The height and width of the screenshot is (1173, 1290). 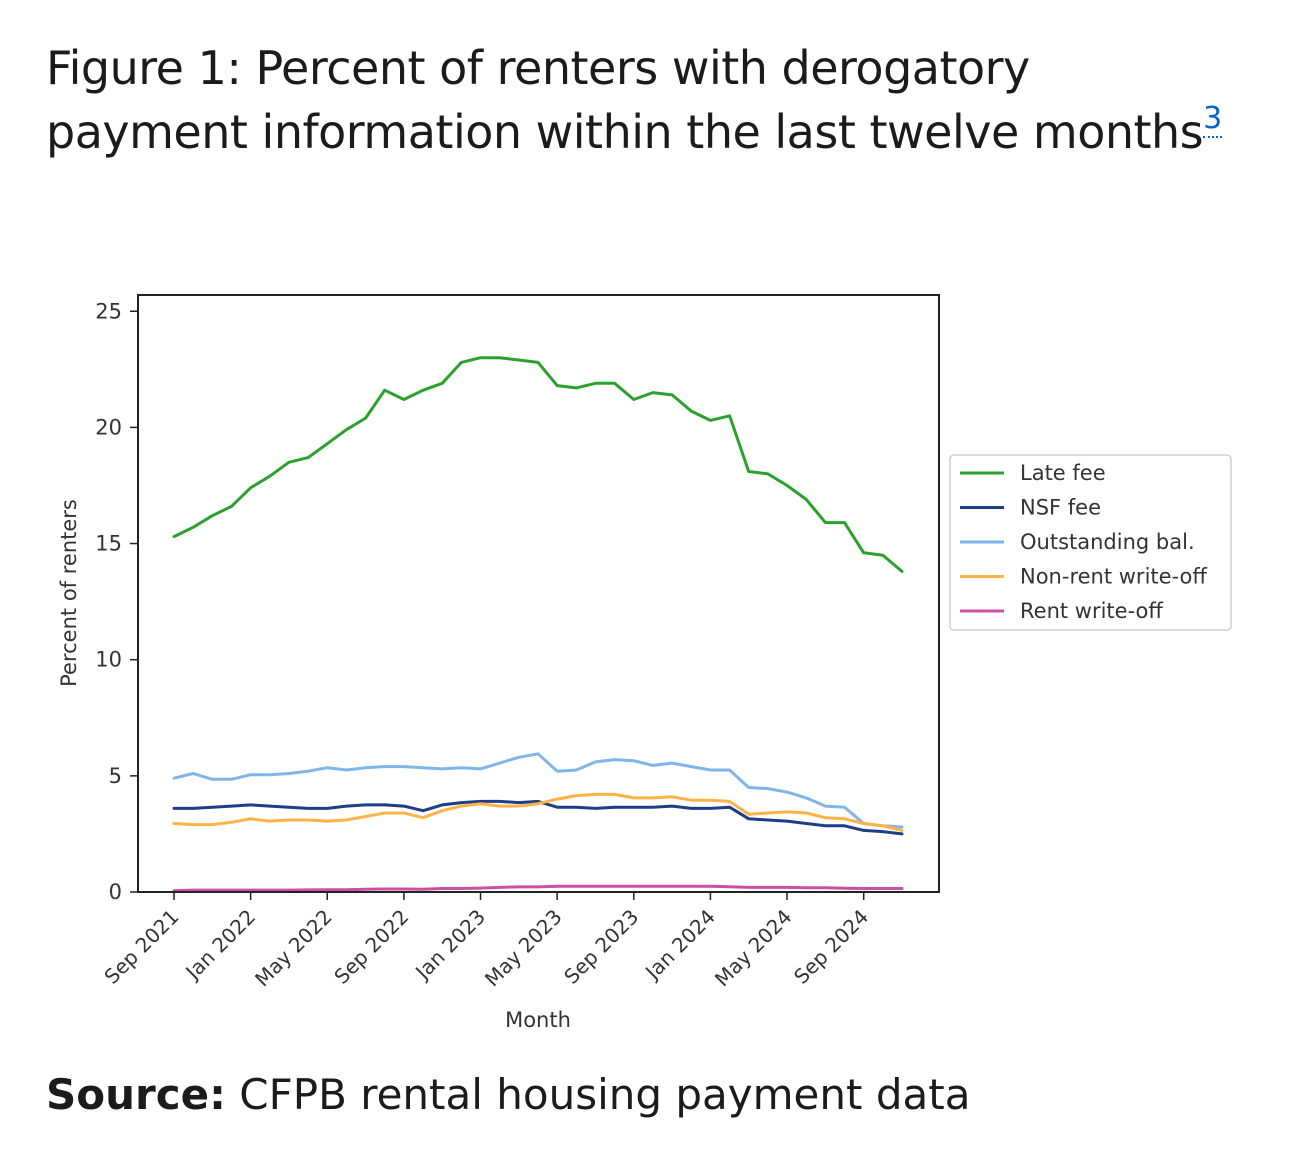 I want to click on x-tick-label-4: Jan 2023, so click(x=449, y=945).